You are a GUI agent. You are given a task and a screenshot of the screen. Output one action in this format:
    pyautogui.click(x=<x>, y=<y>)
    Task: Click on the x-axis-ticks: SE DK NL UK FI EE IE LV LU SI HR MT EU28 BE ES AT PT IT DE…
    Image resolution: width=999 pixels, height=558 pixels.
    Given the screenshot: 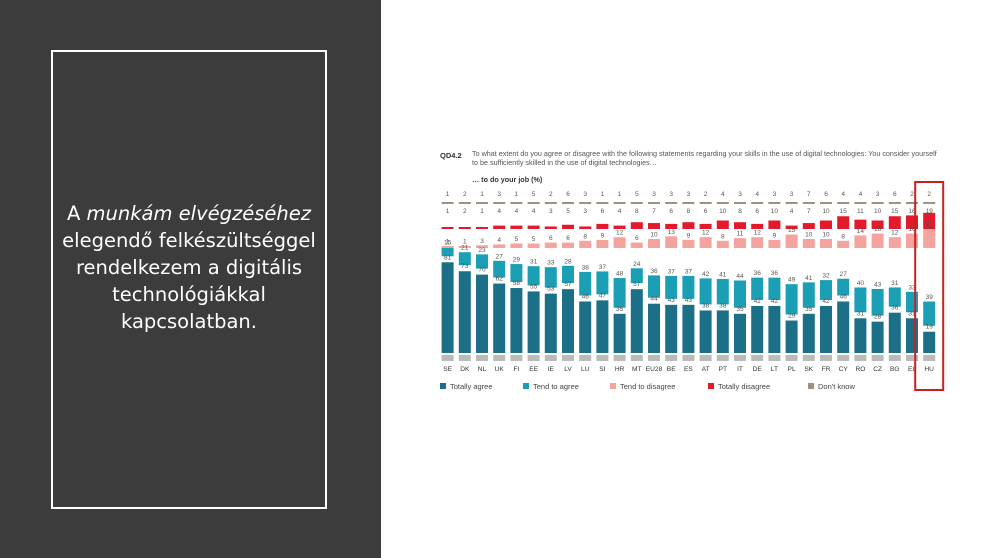 What is the action you would take?
    pyautogui.click(x=688, y=364)
    